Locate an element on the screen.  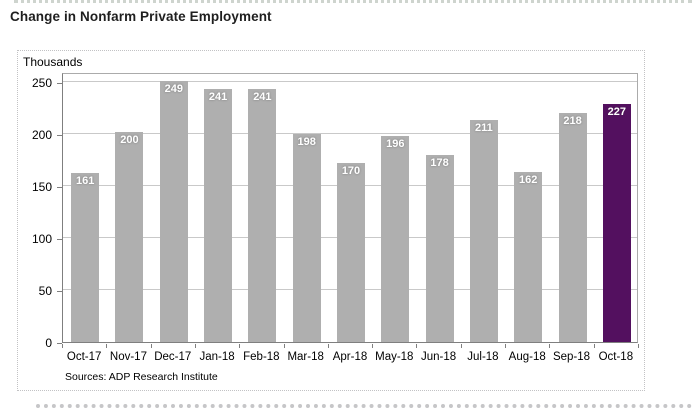
bar-Sep-18: 218 is located at coordinates (572, 227).